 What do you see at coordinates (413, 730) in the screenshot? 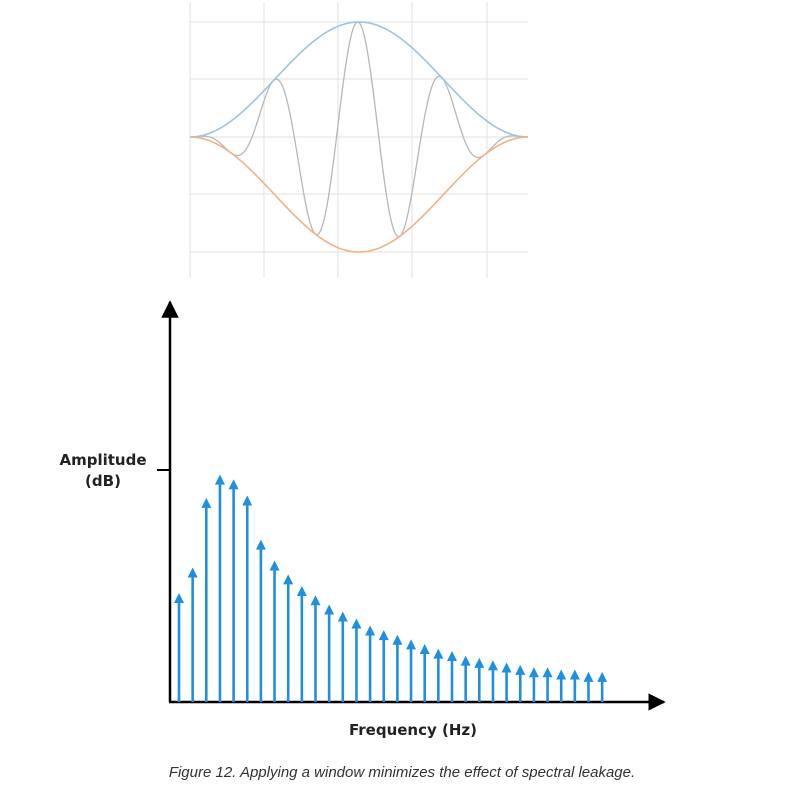
I see `x-axis-label: Frequency (Hz)` at bounding box center [413, 730].